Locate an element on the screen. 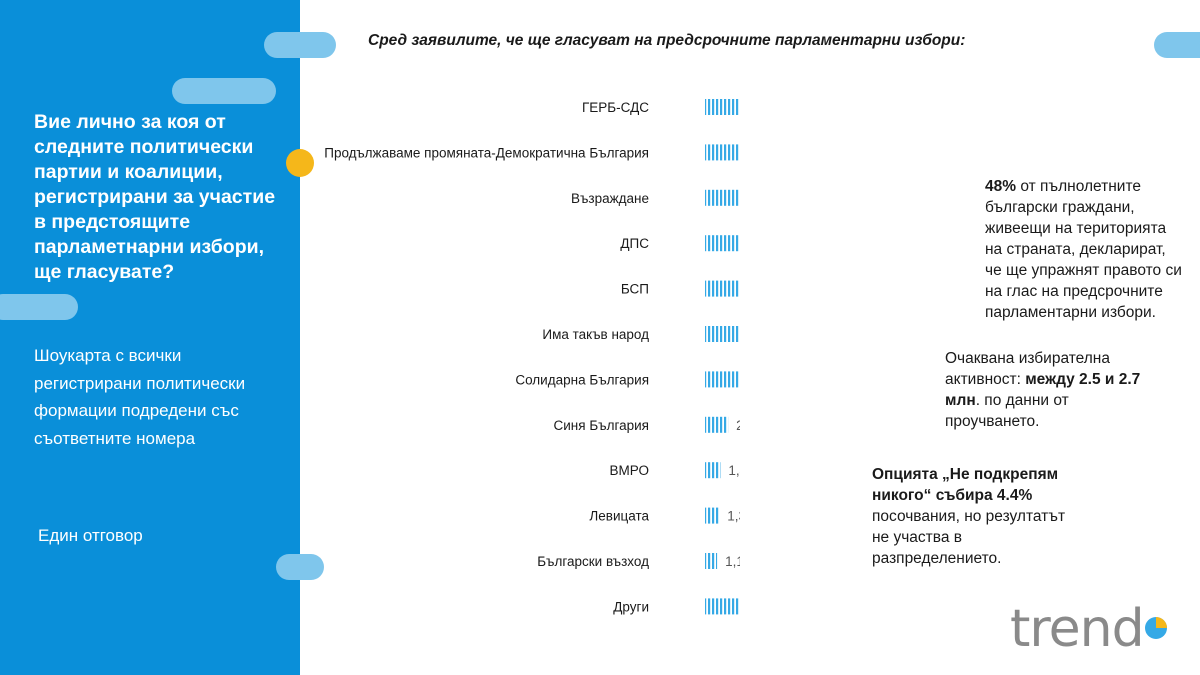 The image size is (1200, 675). category-label: ДПС is located at coordinates (634, 243).